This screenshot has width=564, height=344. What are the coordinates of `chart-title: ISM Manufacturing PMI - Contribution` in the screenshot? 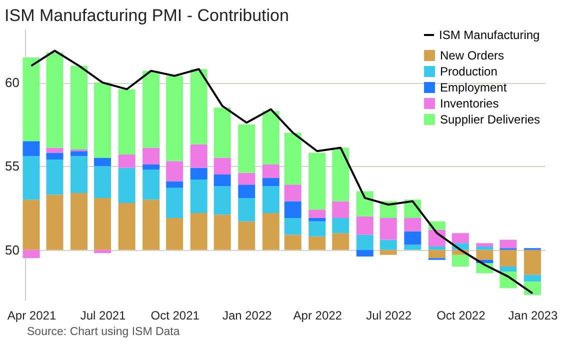 It's located at (146, 15).